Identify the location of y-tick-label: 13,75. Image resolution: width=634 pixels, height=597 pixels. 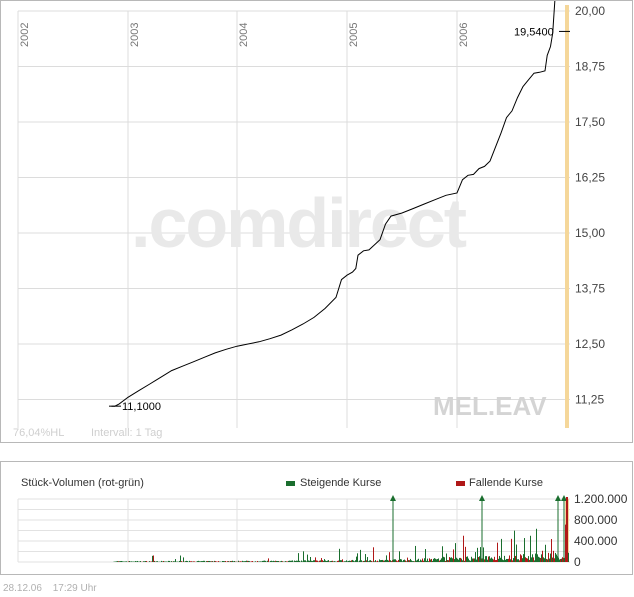
(590, 289).